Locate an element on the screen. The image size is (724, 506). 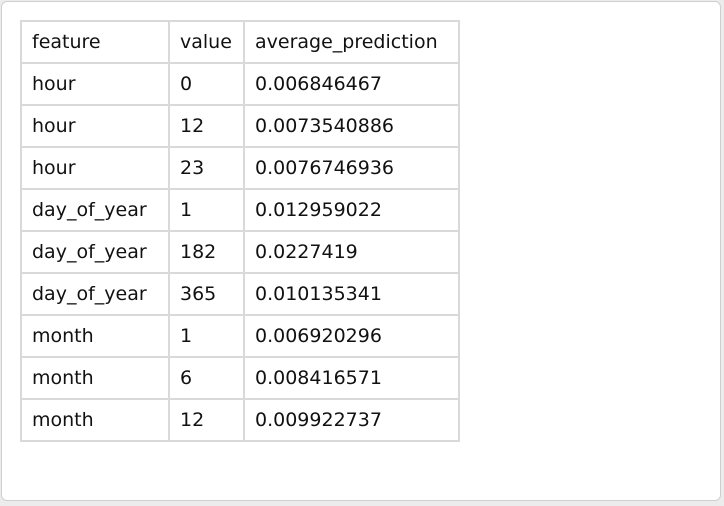
table-row: day_of_year 365 0.010135341 is located at coordinates (240, 294).